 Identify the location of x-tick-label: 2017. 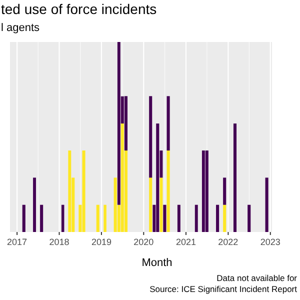
(17, 242).